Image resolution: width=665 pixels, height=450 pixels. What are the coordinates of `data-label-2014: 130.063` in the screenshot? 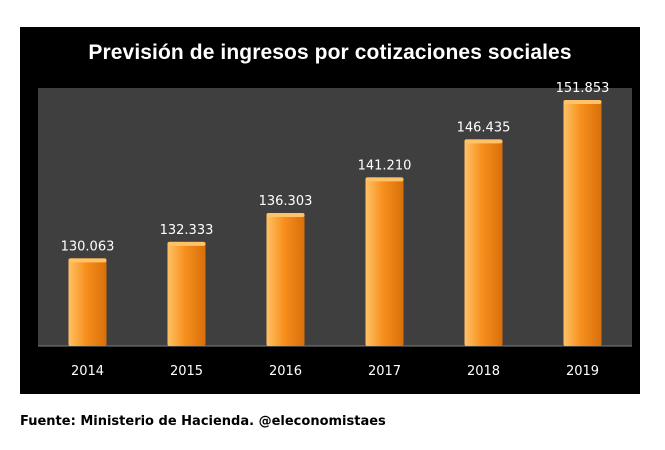 It's located at (88, 246).